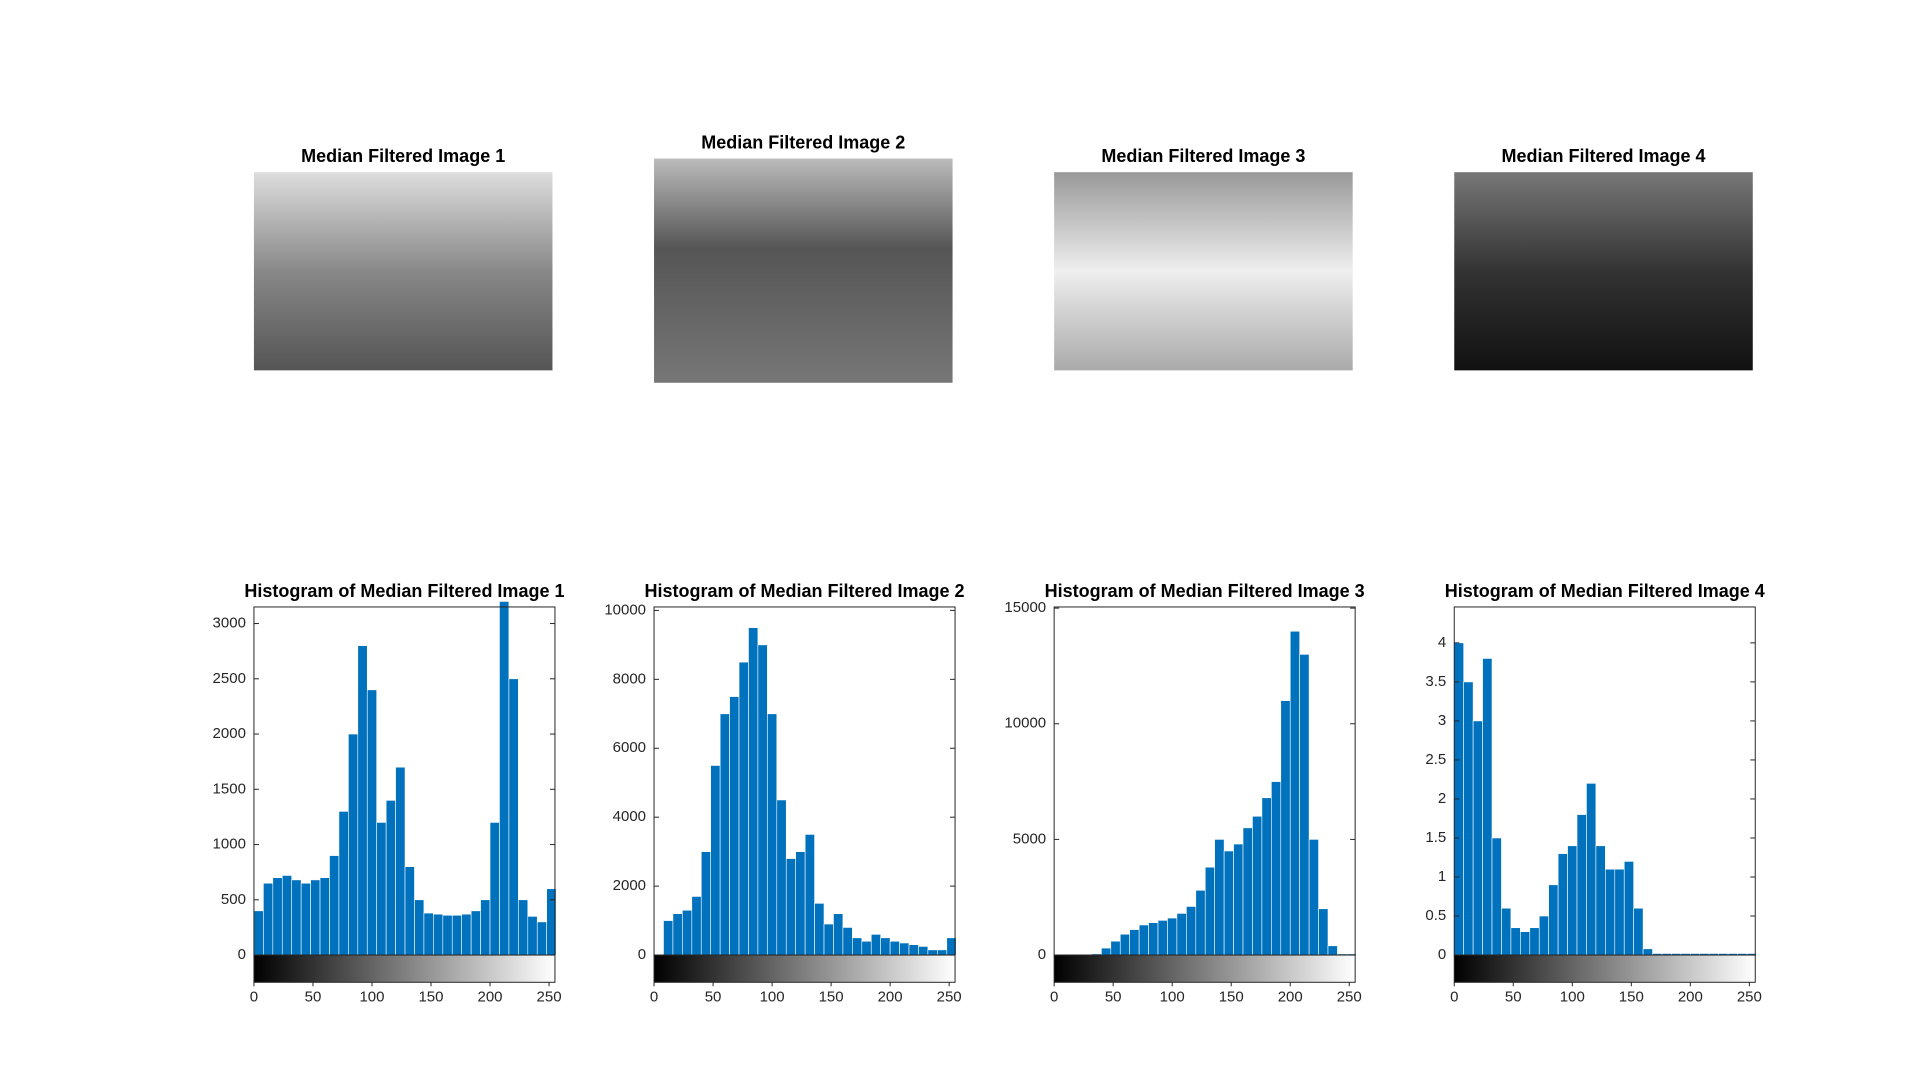  What do you see at coordinates (642, 954) in the screenshot?
I see `y-tick-label: 0` at bounding box center [642, 954].